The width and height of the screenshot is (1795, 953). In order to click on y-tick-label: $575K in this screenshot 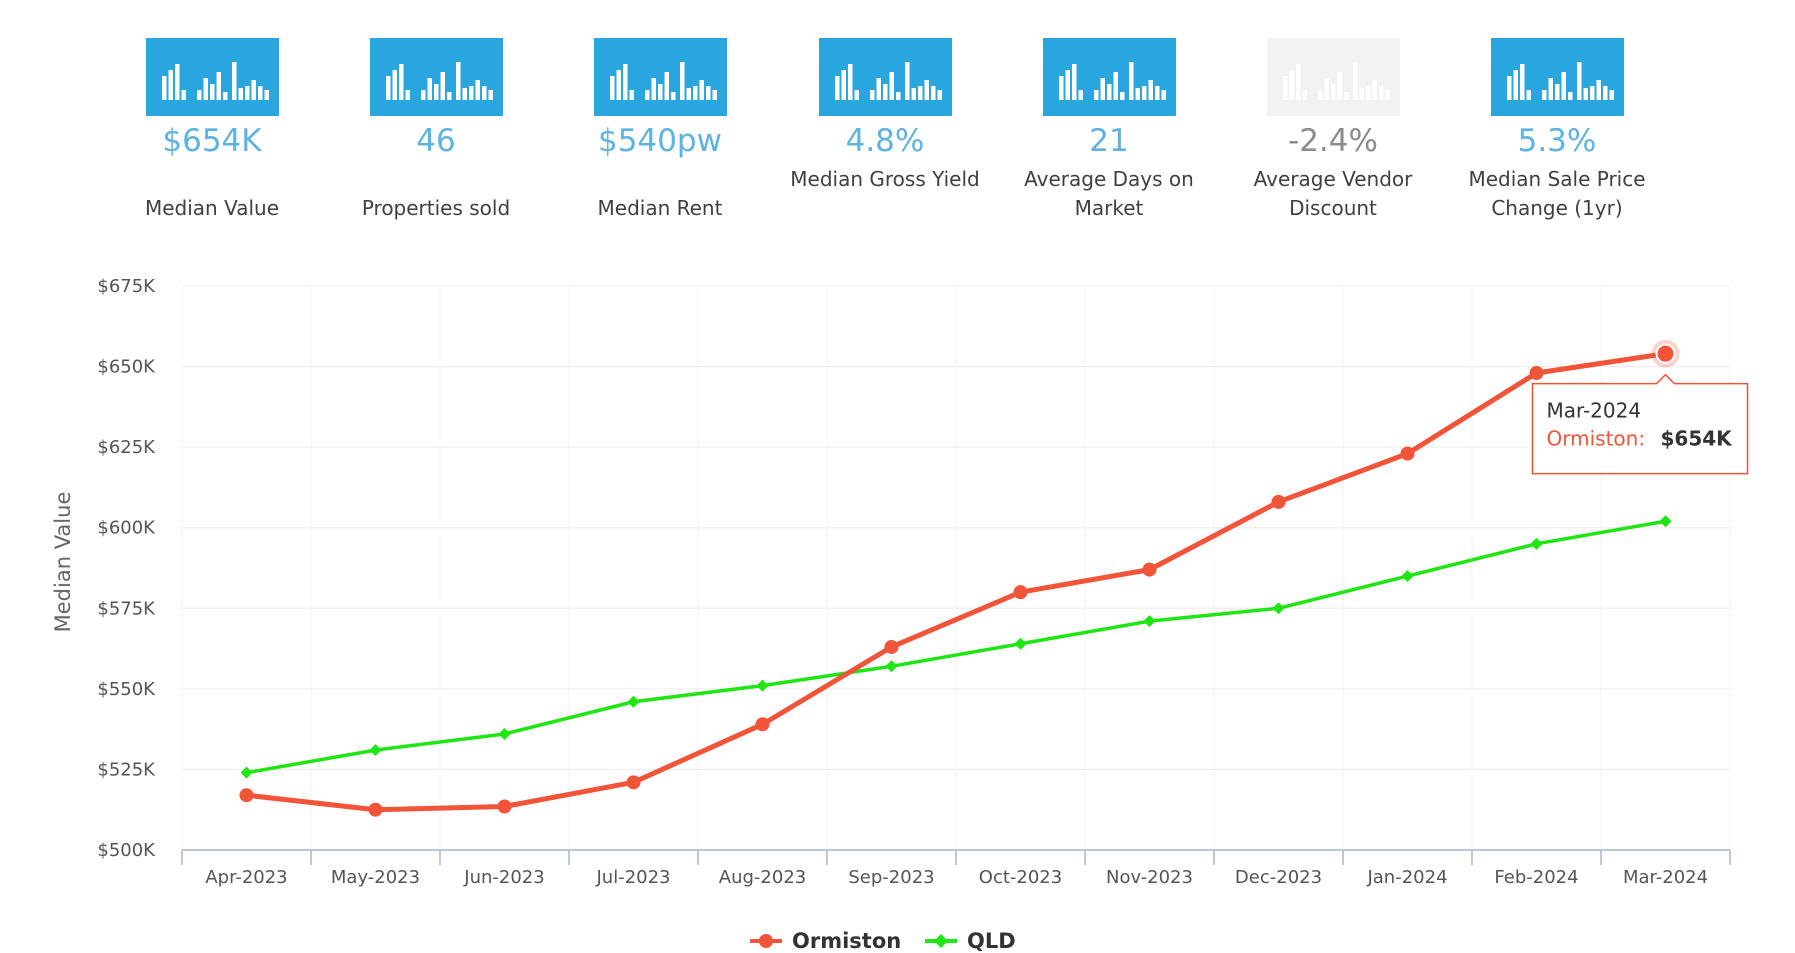, I will do `click(126, 608)`.